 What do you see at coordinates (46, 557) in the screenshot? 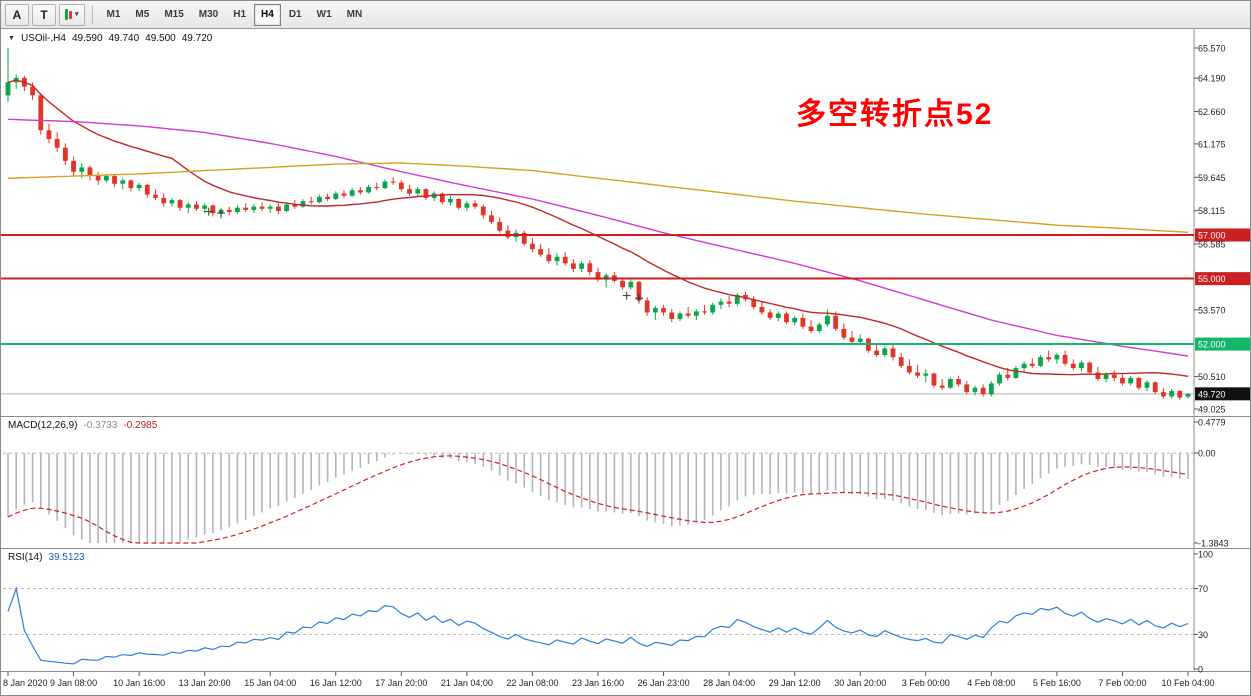
I see `rsi-label: RSI(14) 39.5123` at bounding box center [46, 557].